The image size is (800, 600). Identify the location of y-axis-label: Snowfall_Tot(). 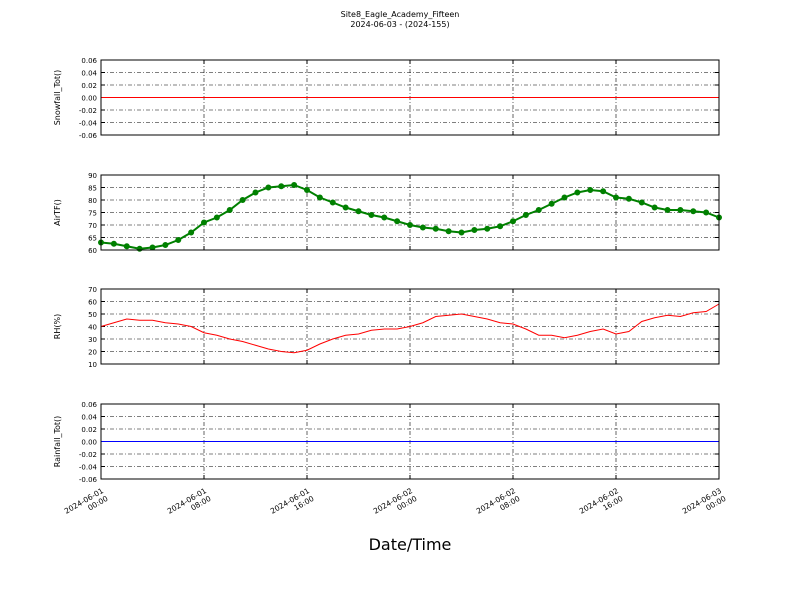
(57, 98).